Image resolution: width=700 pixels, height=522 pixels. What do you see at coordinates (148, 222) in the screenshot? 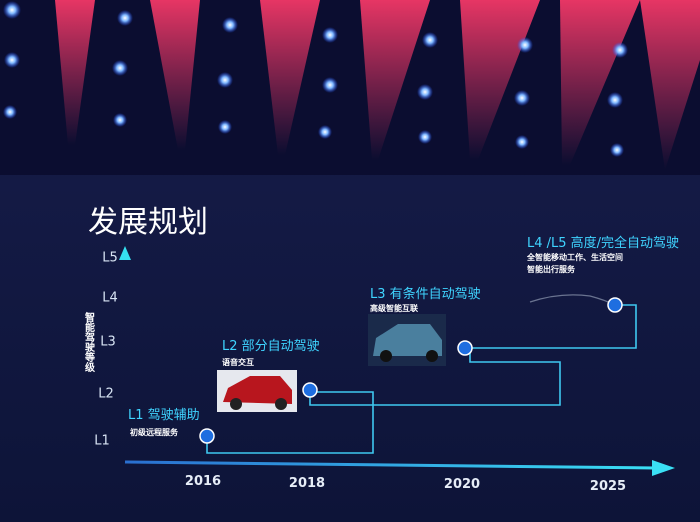
I see `title: 发展规划` at bounding box center [148, 222].